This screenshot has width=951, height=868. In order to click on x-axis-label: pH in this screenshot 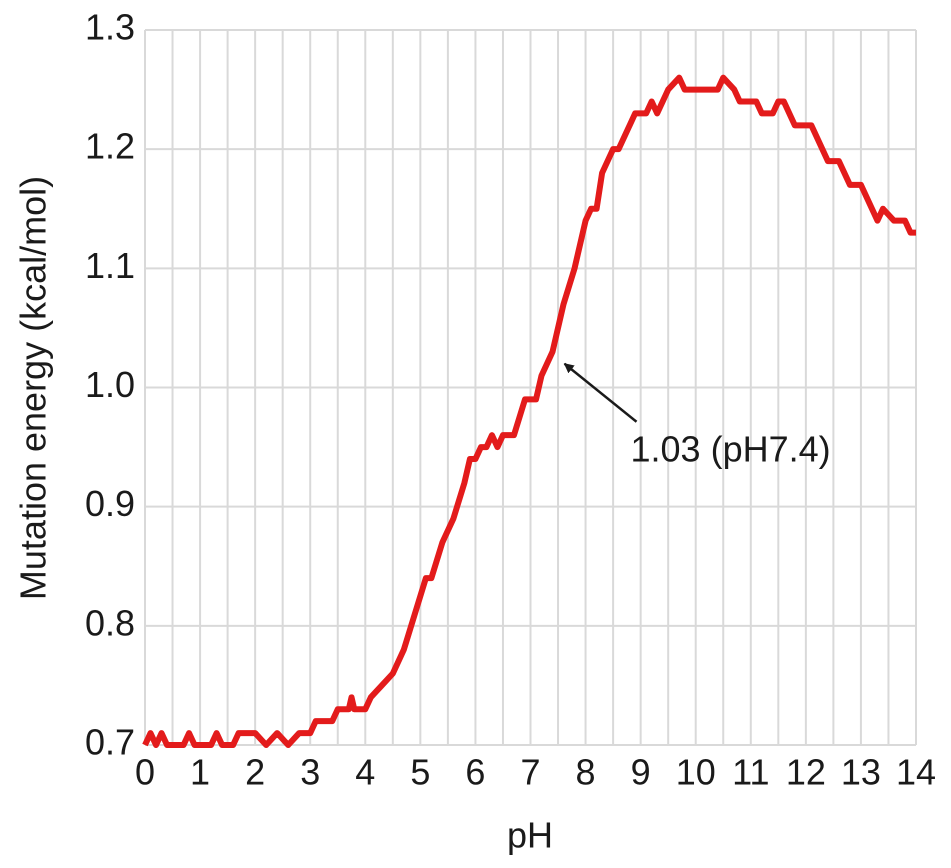, I will do `click(530, 835)`.